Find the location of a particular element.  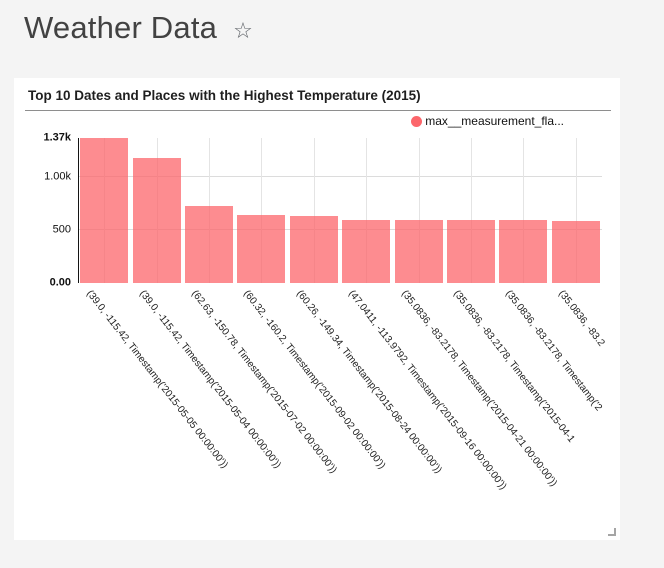

star-outline-icon: ☆ is located at coordinates (243, 30).